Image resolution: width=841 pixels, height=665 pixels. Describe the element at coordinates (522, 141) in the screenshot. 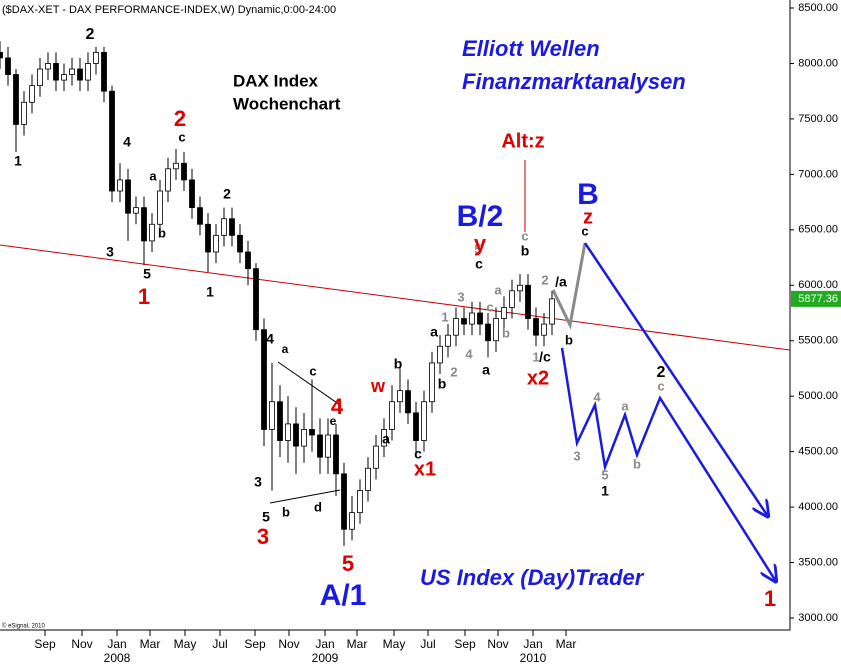

I see `wave-label: Alt:z` at that location.